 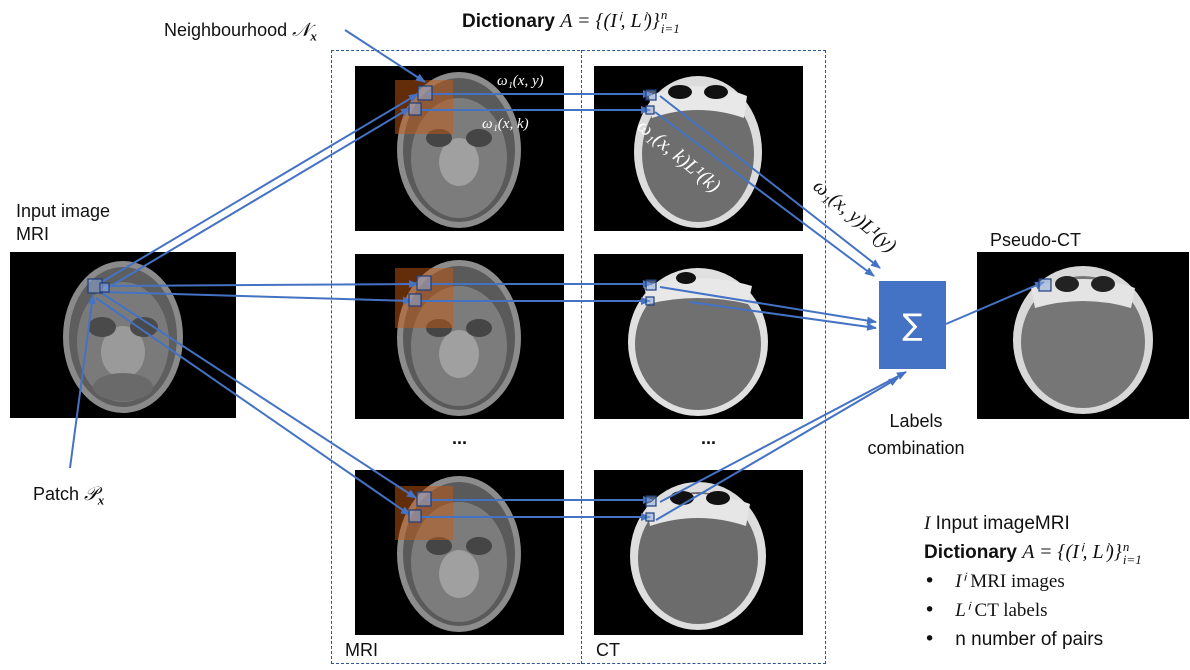 I want to click on legend-bullet-1-text: MRI images, so click(x=1017, y=581).